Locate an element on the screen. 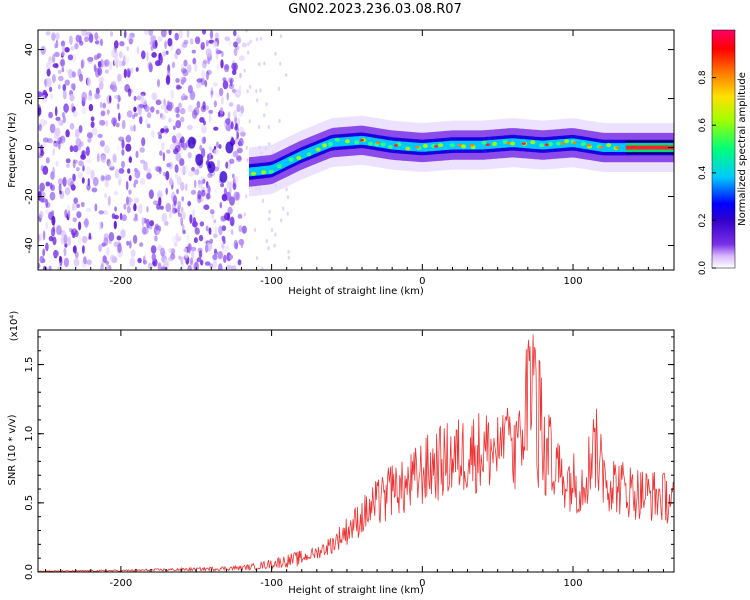 The height and width of the screenshot is (600, 750). colorbar-tick-label: 0.8 is located at coordinates (703, 77).